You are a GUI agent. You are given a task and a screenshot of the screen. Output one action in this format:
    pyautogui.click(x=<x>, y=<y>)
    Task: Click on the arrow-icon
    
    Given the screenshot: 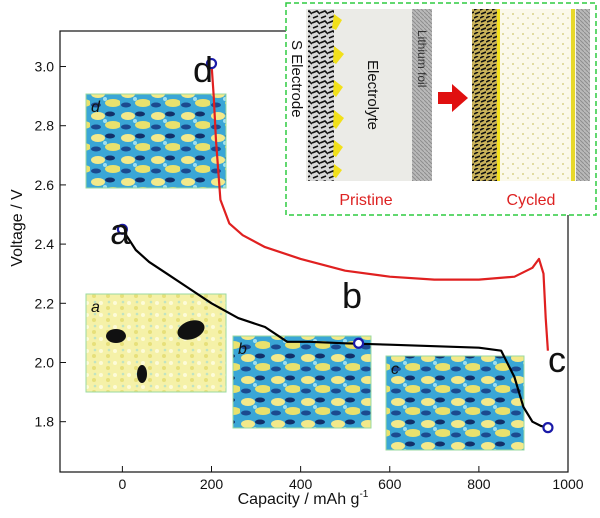 What is the action you would take?
    pyautogui.click(x=453, y=98)
    